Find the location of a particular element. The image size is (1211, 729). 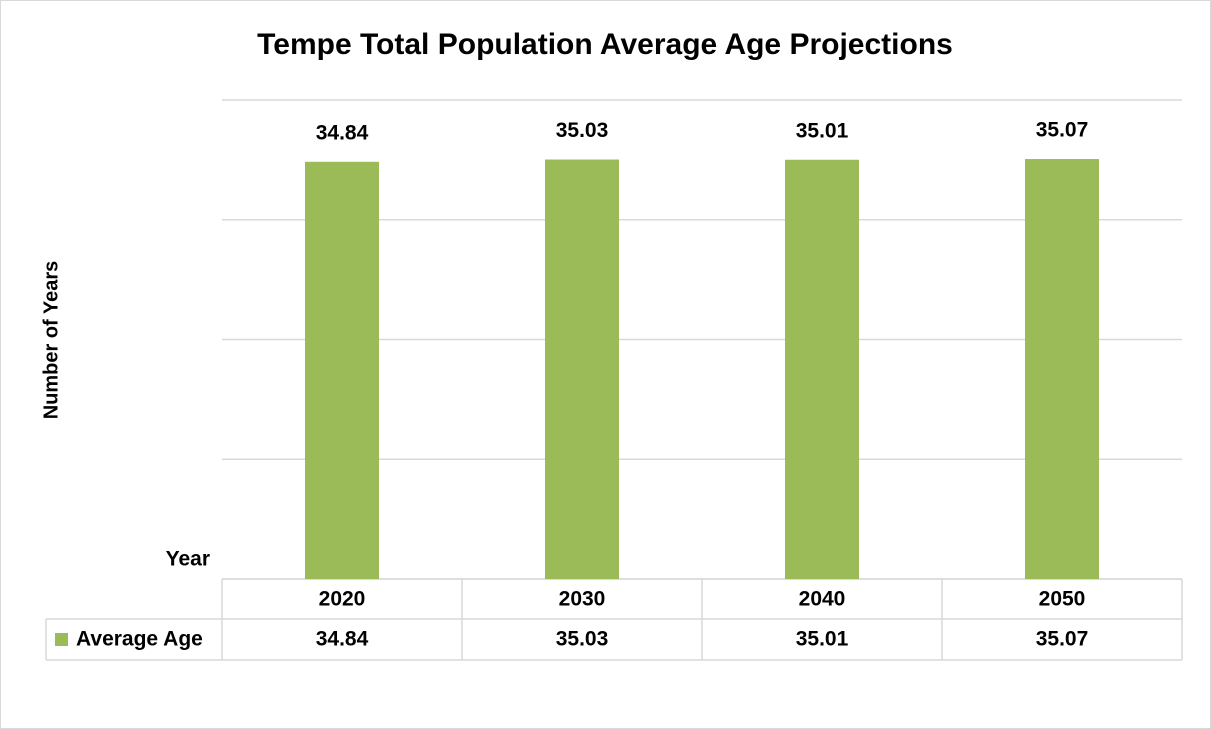

x-axis-label: Year is located at coordinates (188, 559).